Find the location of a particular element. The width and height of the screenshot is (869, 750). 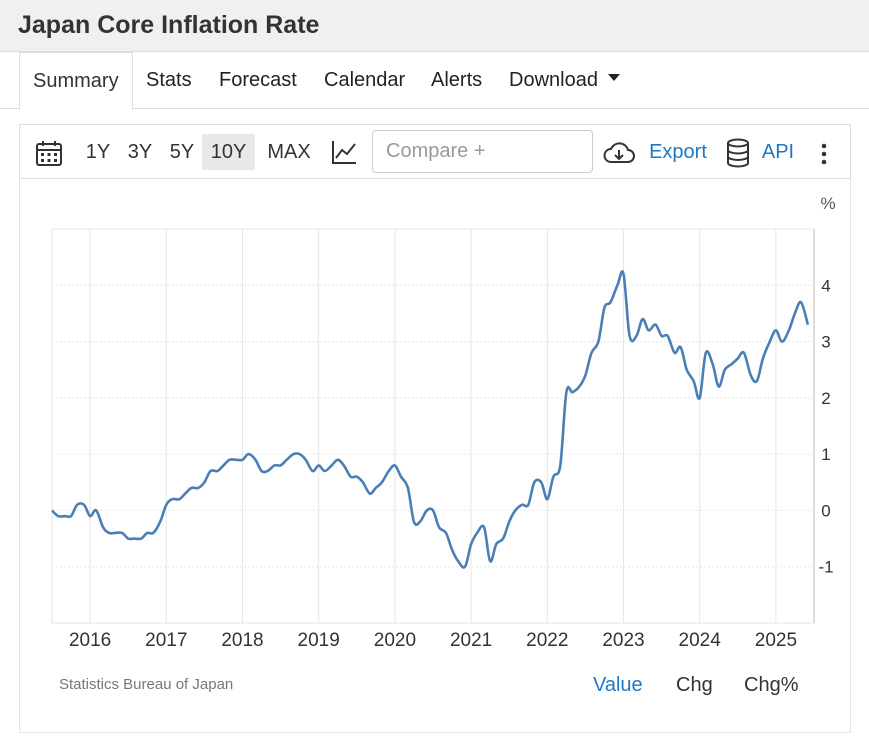

y-tick-label: 0 is located at coordinates (825, 510).